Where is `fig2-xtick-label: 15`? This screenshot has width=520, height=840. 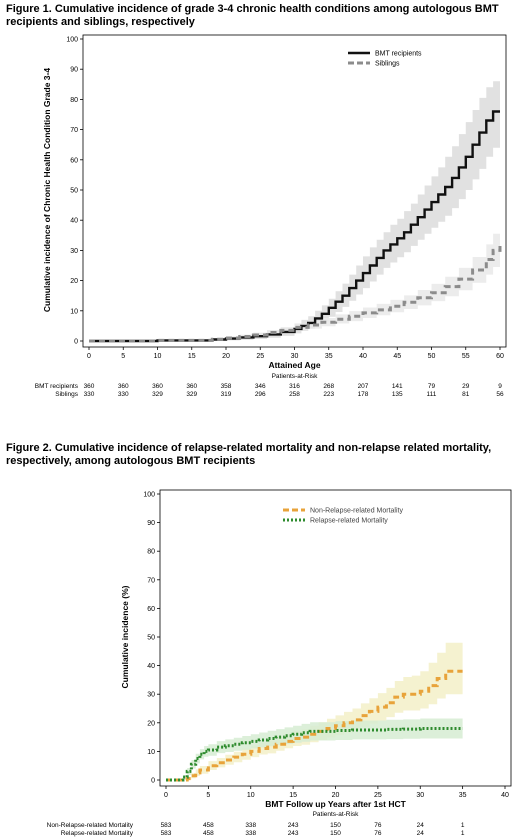 fig2-xtick-label: 15 is located at coordinates (293, 795).